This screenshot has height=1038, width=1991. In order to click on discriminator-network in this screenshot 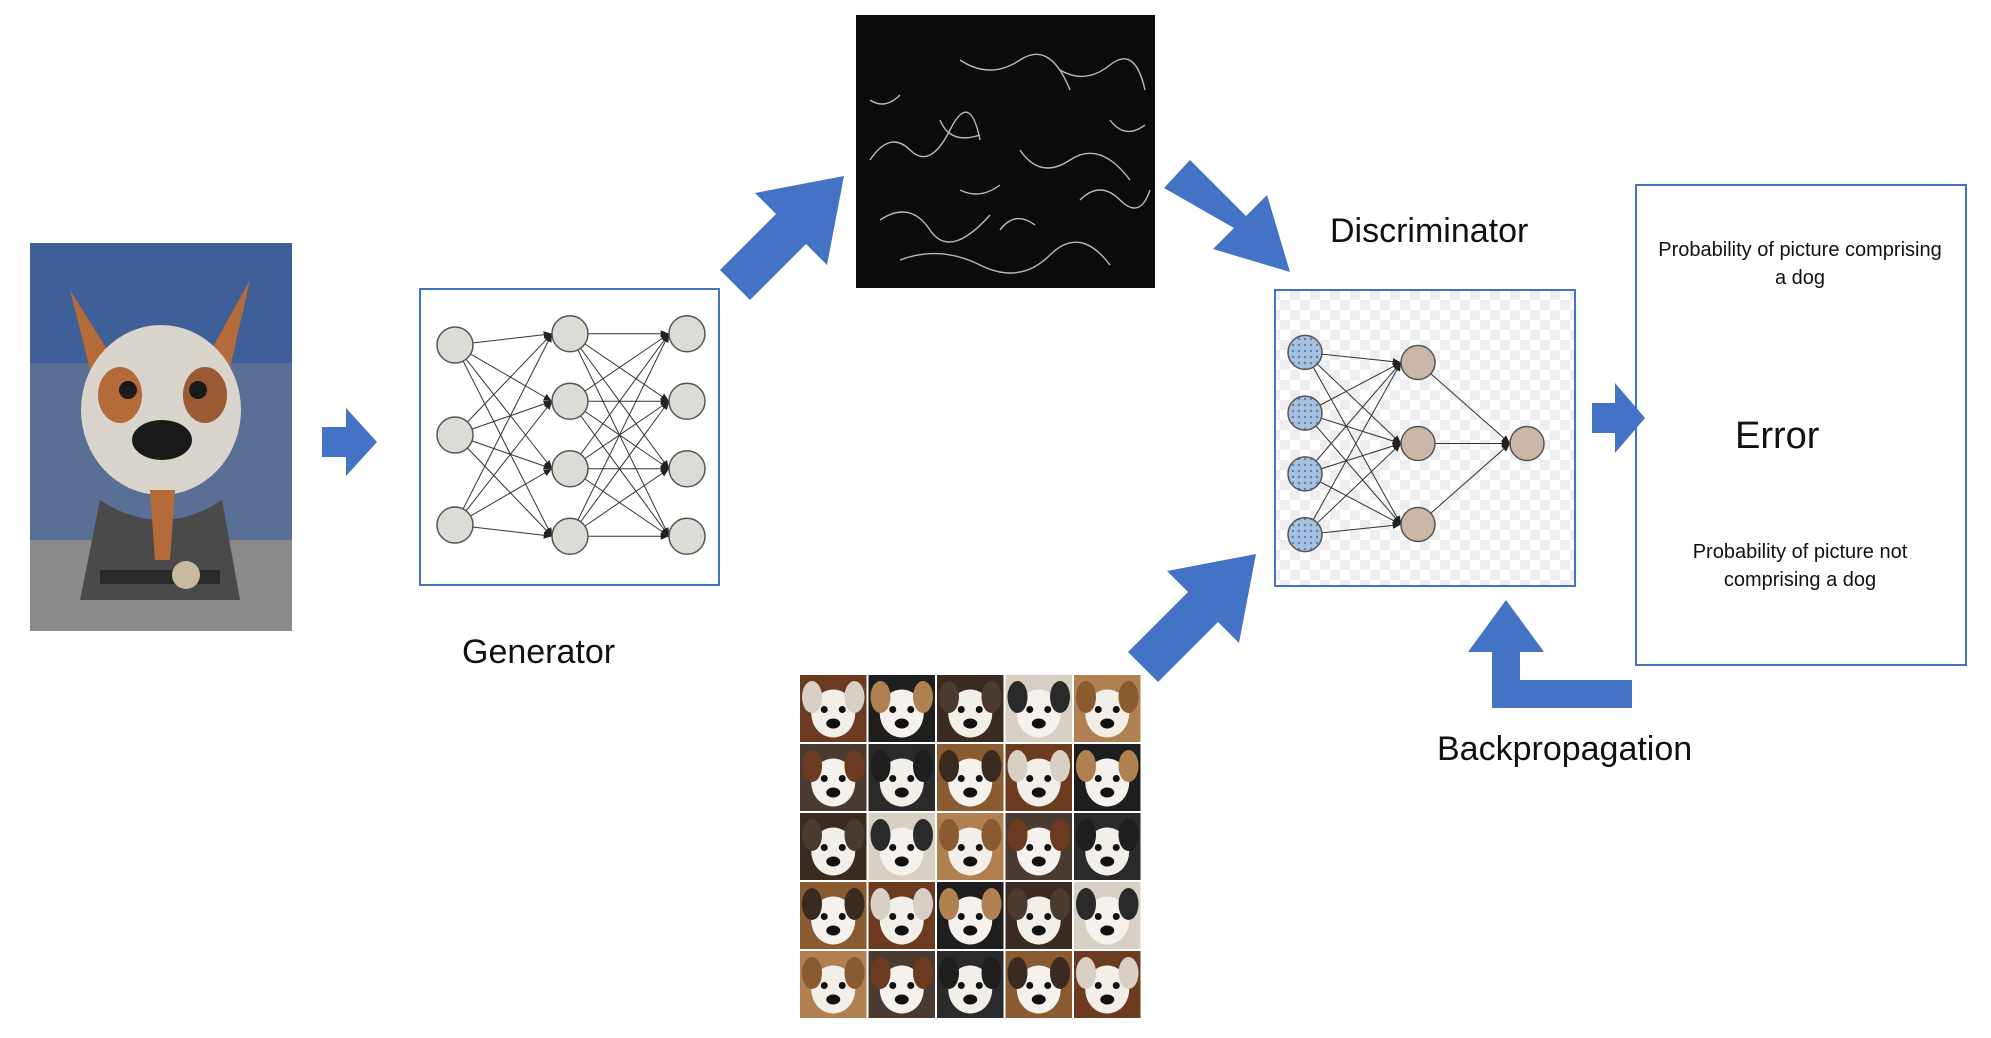, I will do `click(1416, 443)`.